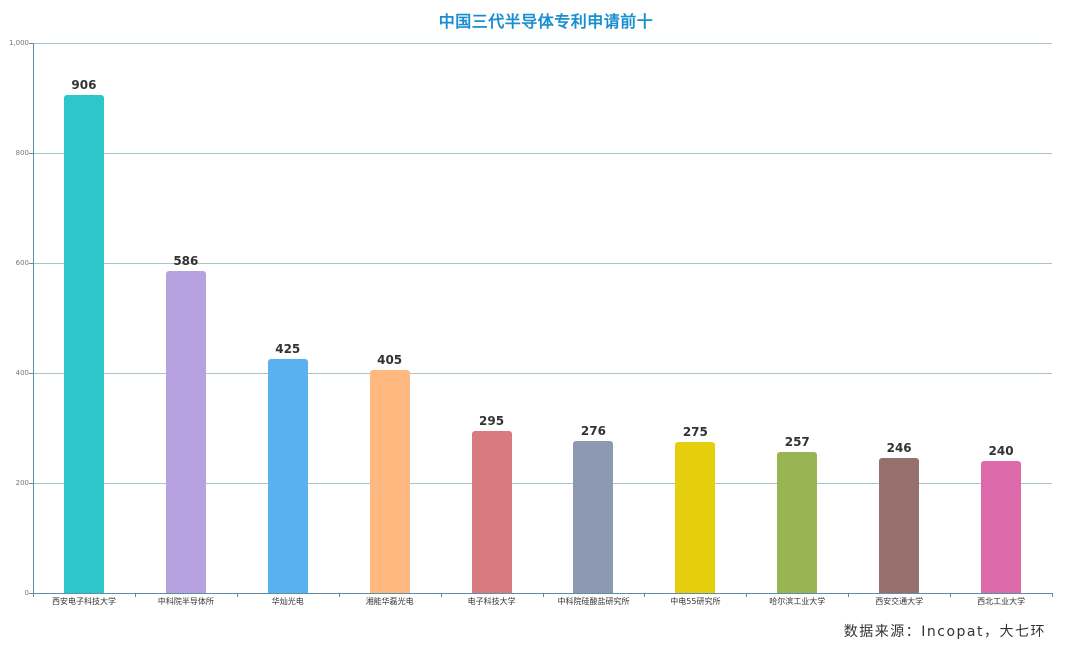 This screenshot has height=650, width=1080. I want to click on bar-value-label: 906, so click(84, 84).